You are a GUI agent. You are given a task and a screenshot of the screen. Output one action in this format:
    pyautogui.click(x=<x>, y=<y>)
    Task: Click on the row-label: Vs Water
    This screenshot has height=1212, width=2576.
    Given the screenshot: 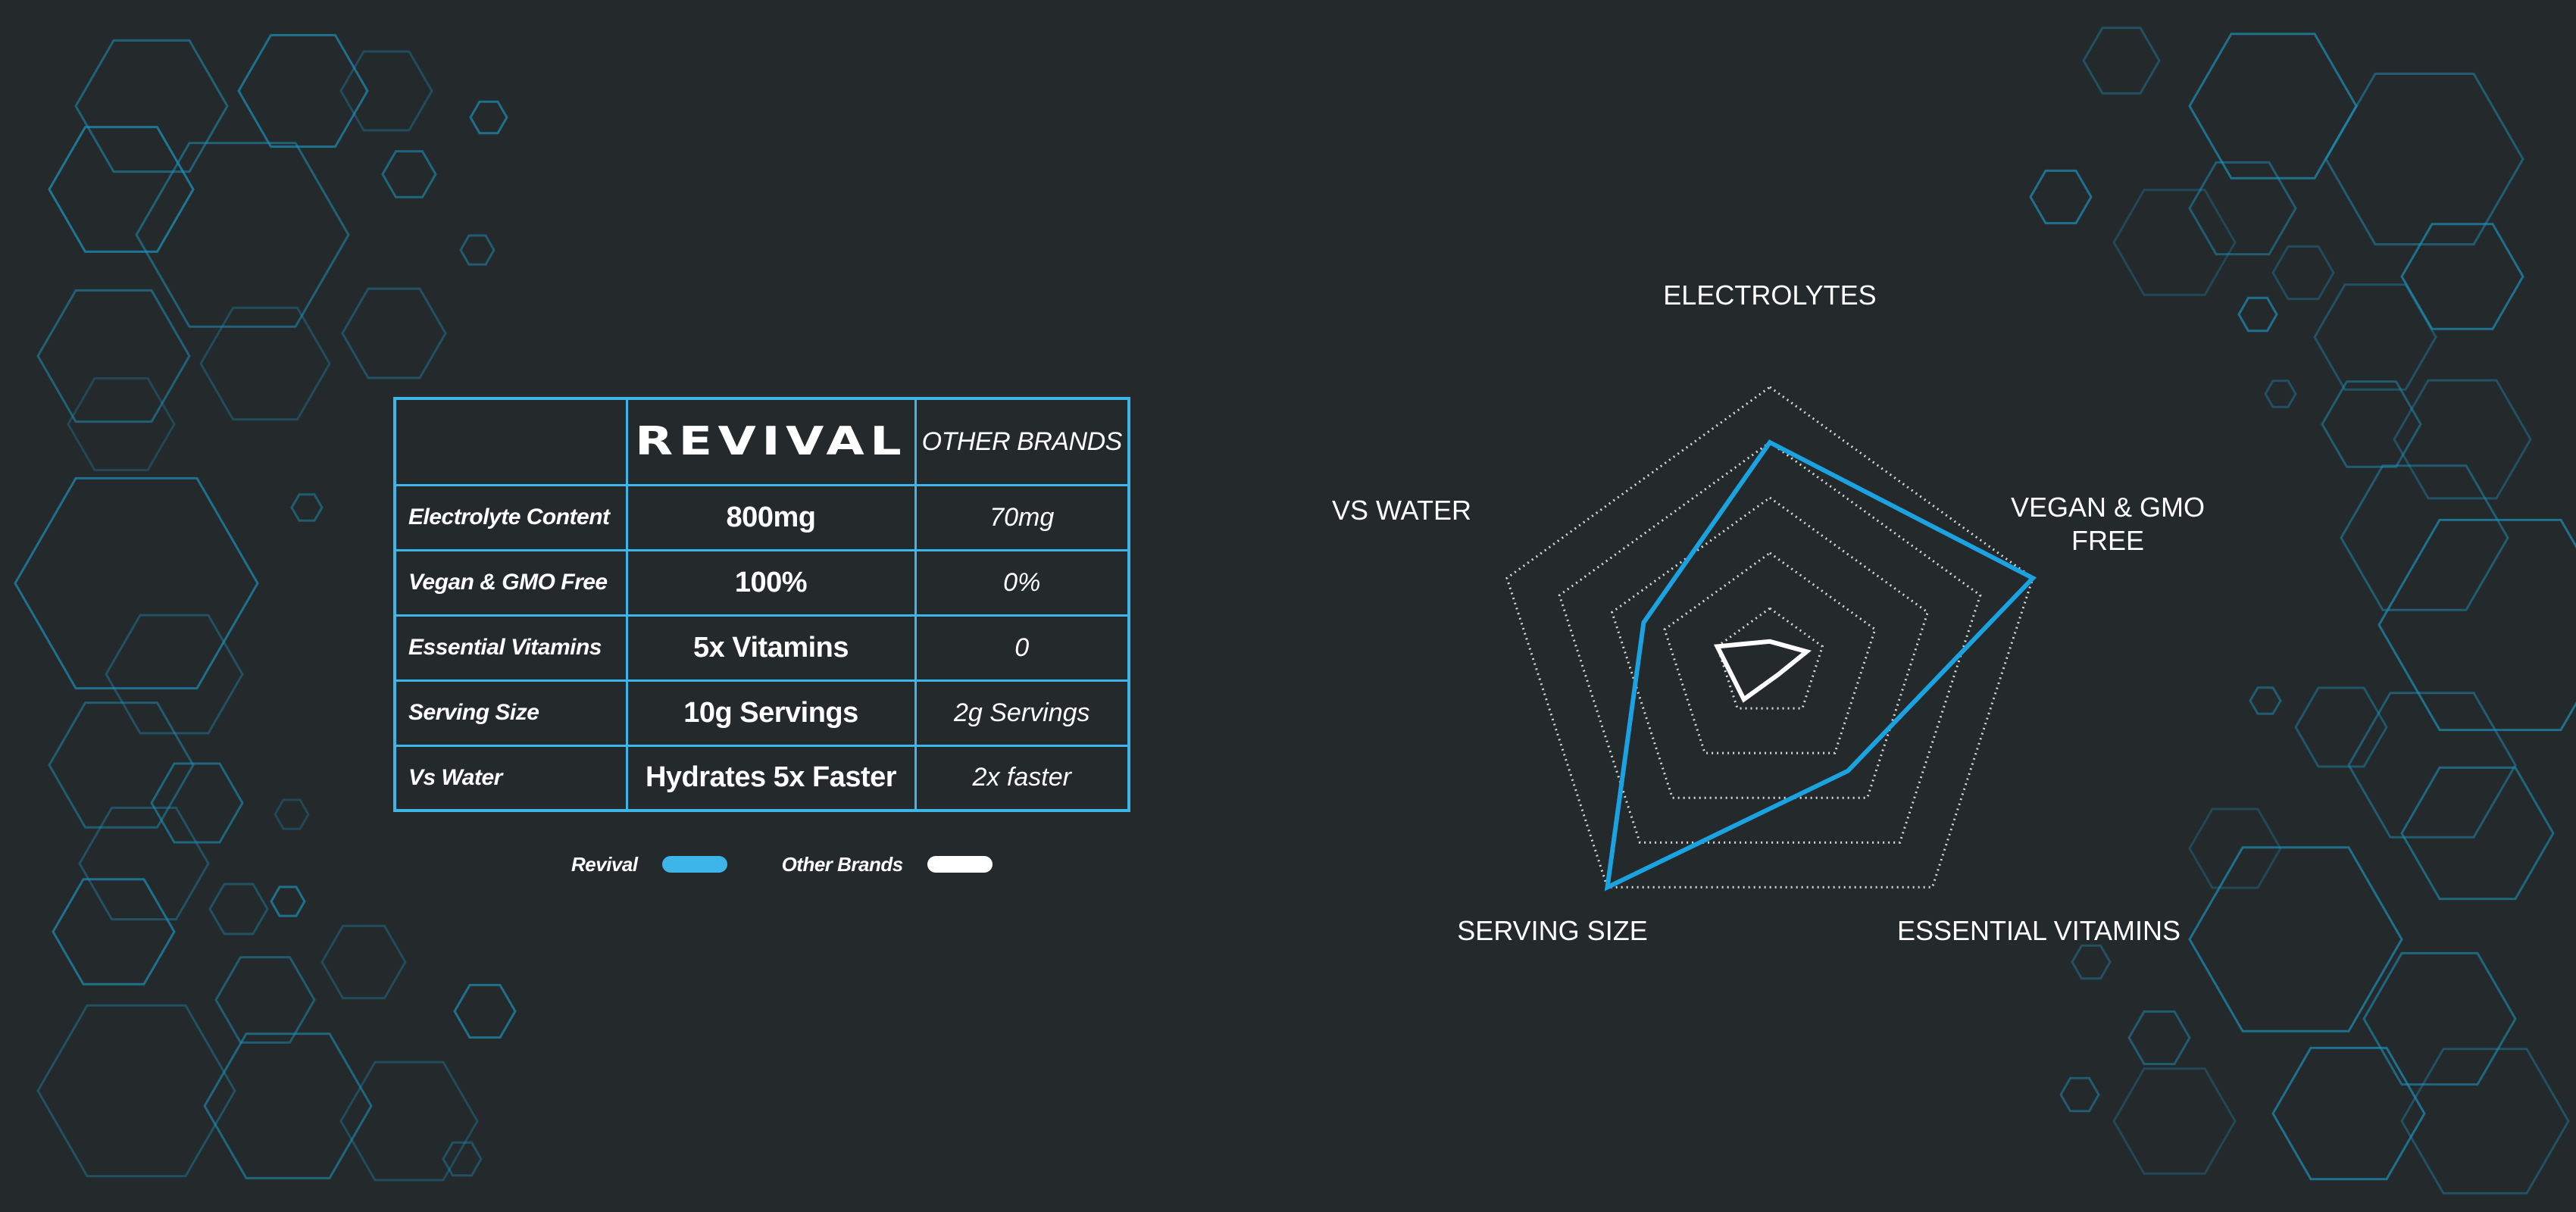 What is the action you would take?
    pyautogui.click(x=511, y=778)
    